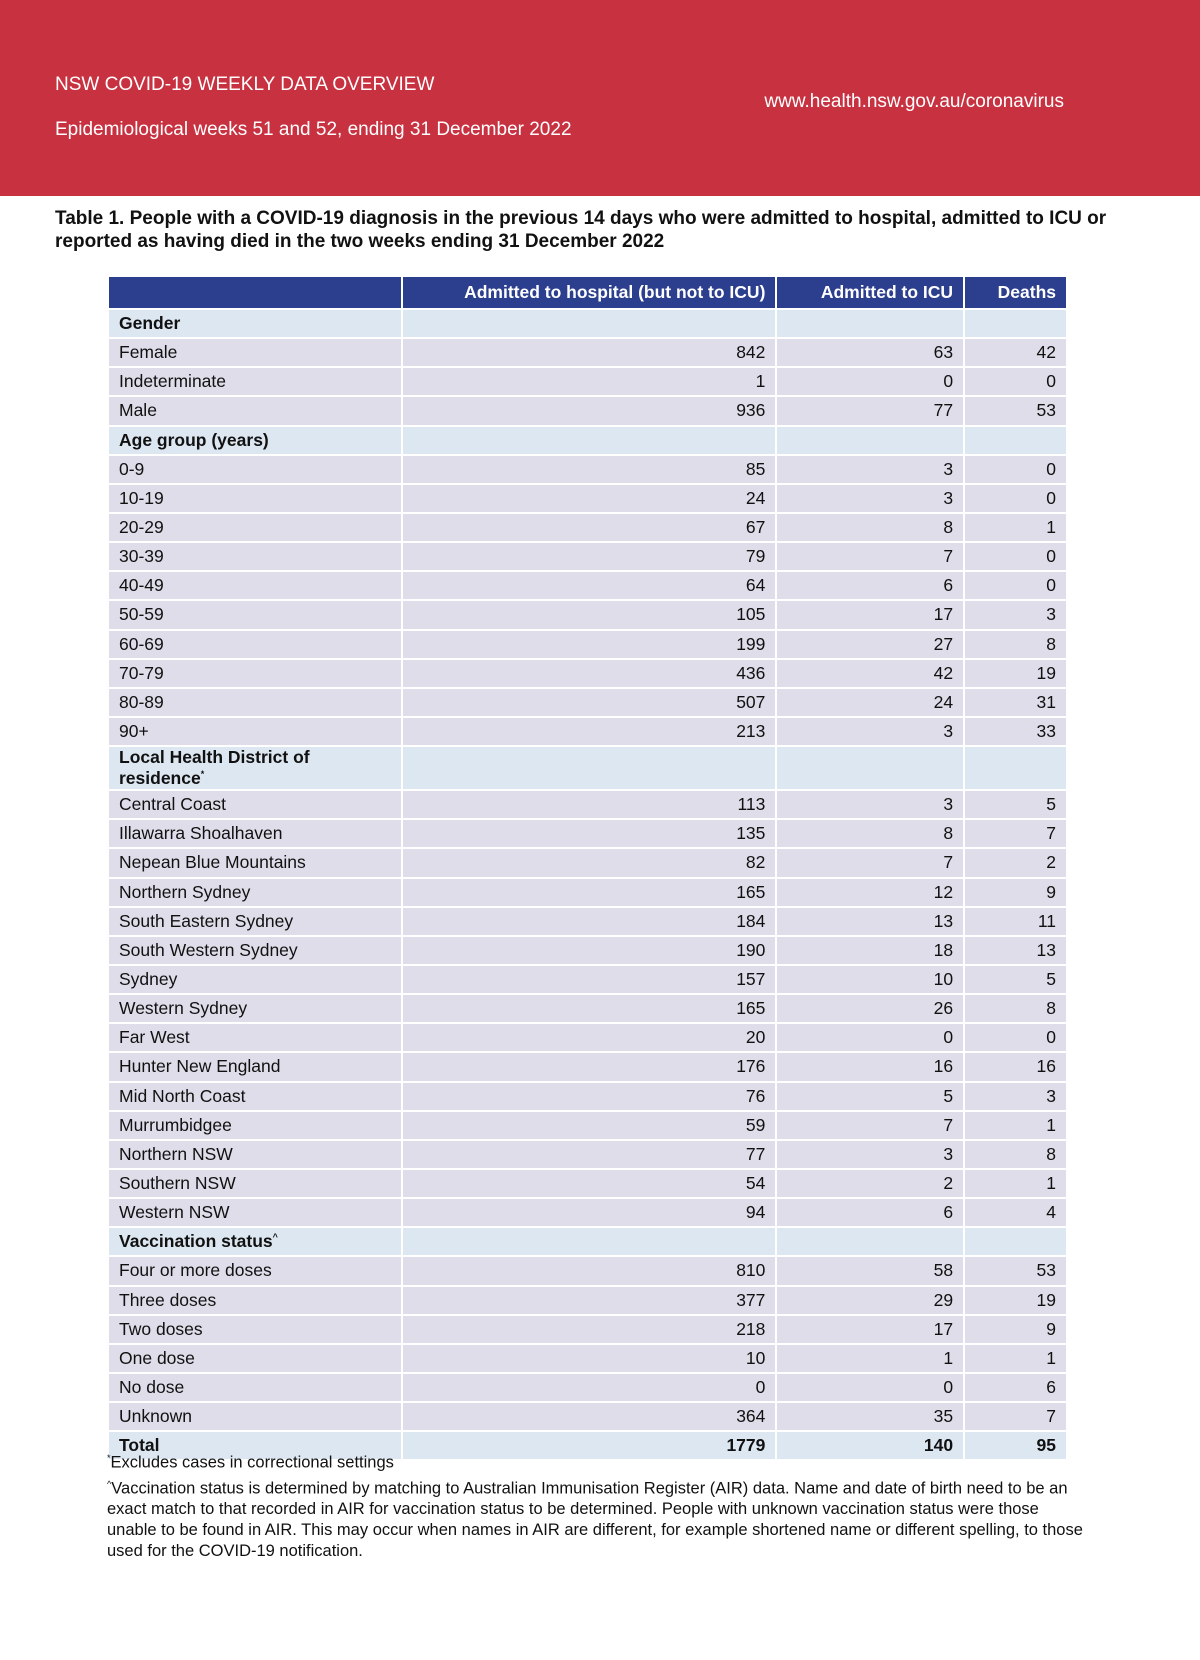  I want to click on hospital-value: 176, so click(589, 1067).